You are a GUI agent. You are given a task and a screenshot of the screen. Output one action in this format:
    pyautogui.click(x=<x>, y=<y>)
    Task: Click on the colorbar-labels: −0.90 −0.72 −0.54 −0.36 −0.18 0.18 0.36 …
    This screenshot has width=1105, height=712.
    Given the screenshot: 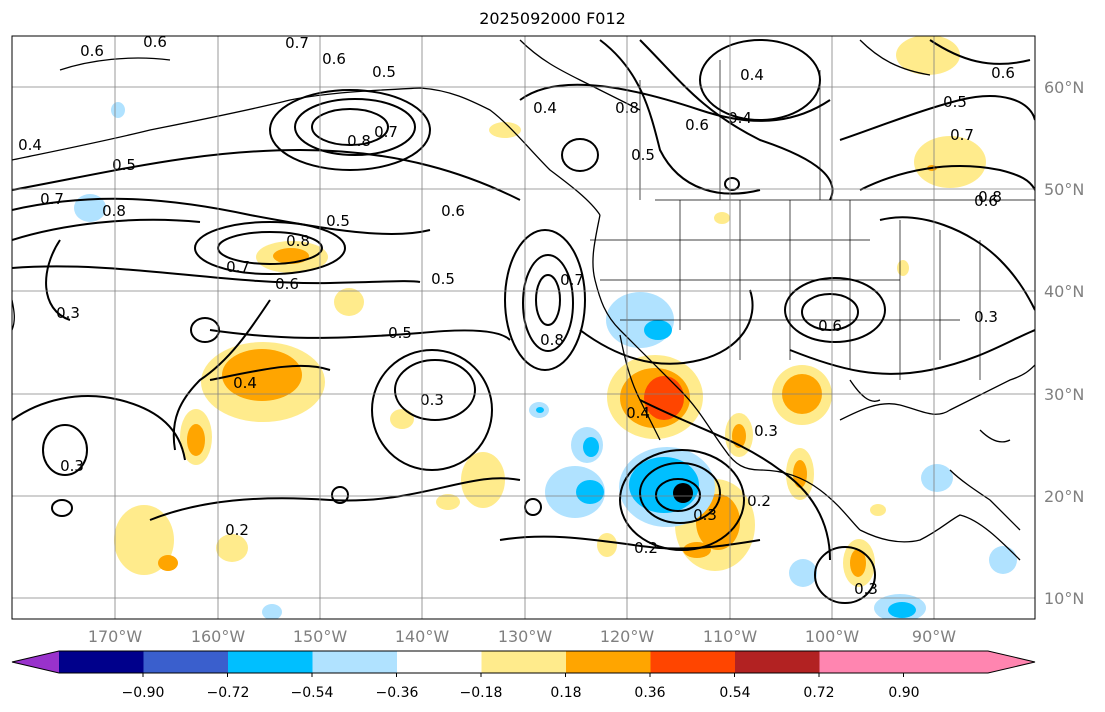 What is the action you would take?
    pyautogui.click(x=521, y=693)
    